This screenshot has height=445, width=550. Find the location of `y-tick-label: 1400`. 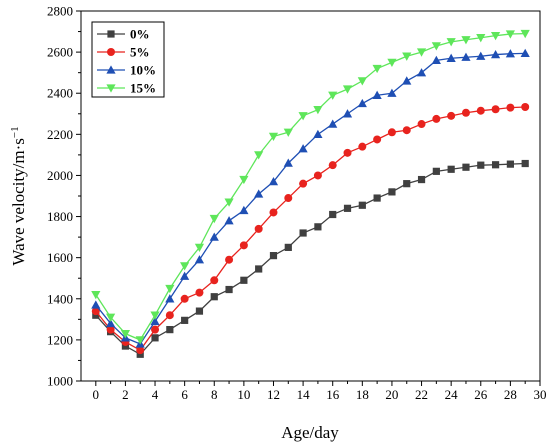

y-tick-label: 1400 is located at coordinates (60, 298).